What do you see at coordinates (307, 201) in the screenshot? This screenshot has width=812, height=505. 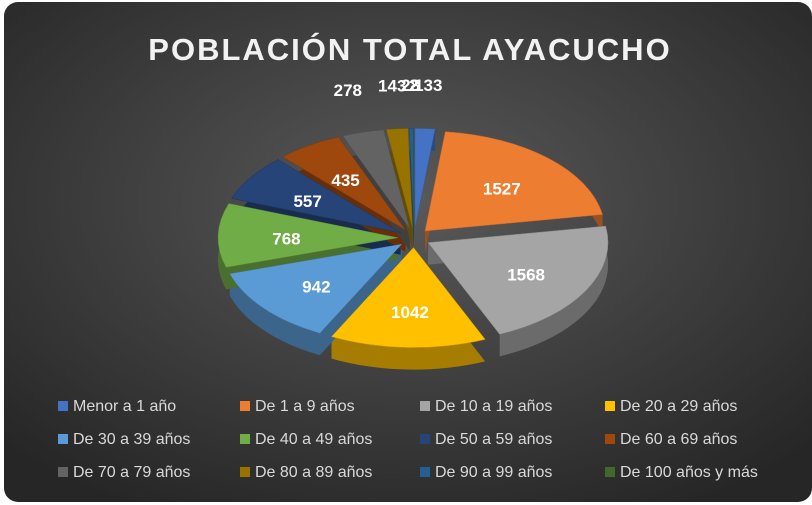 I see `data-label: 557` at bounding box center [307, 201].